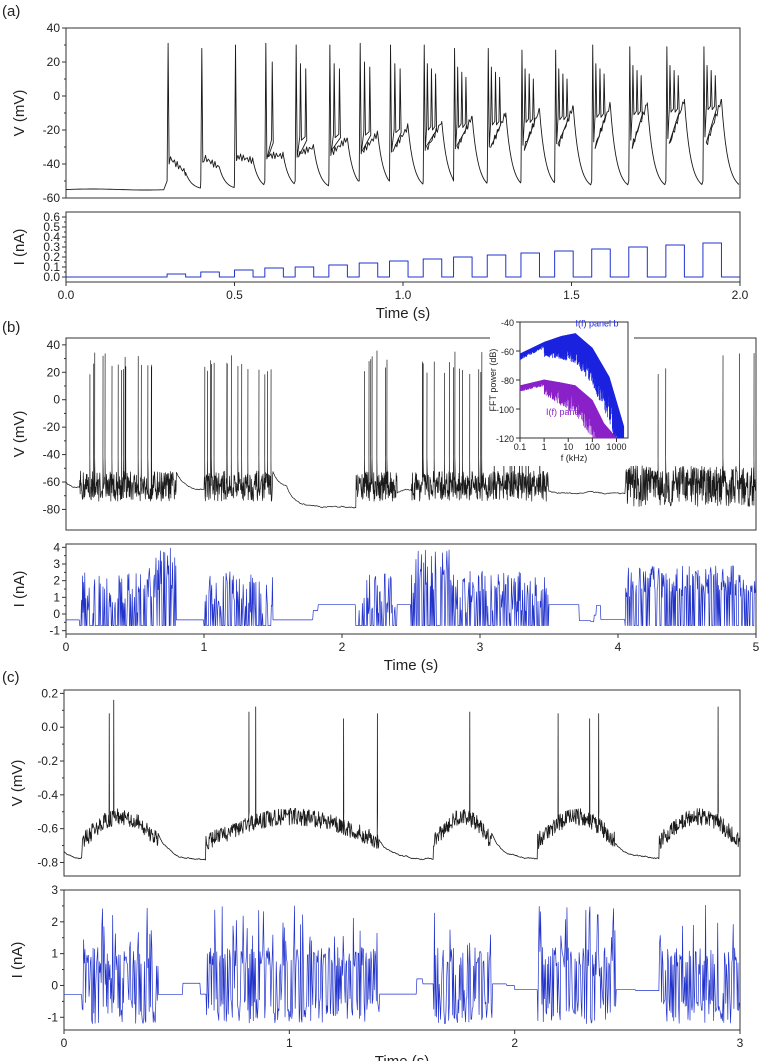  Describe the element at coordinates (505, 410) in the screenshot. I see `b-fft-inset-ytick-label: -100` at that location.